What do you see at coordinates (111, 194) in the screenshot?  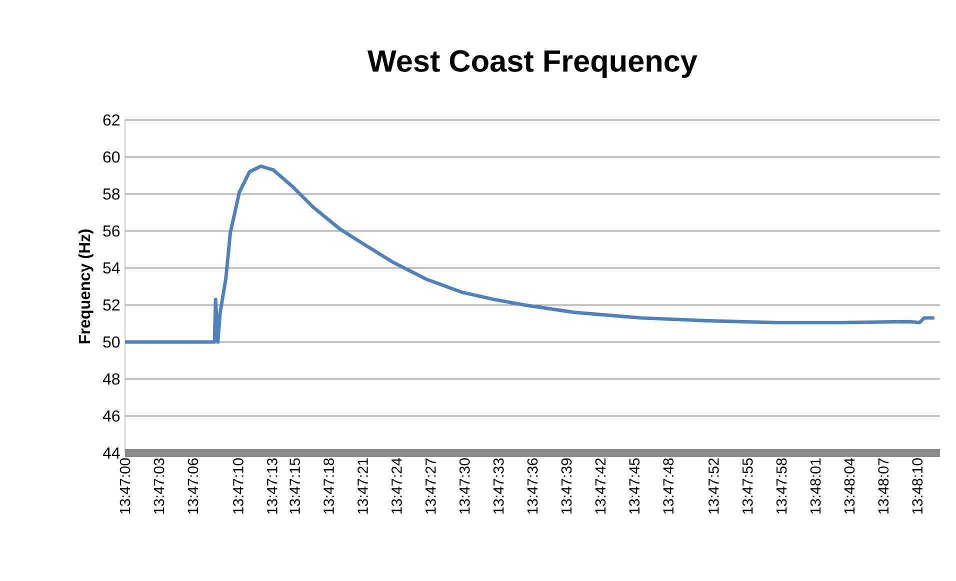 I see `y-tick-label: 58` at bounding box center [111, 194].